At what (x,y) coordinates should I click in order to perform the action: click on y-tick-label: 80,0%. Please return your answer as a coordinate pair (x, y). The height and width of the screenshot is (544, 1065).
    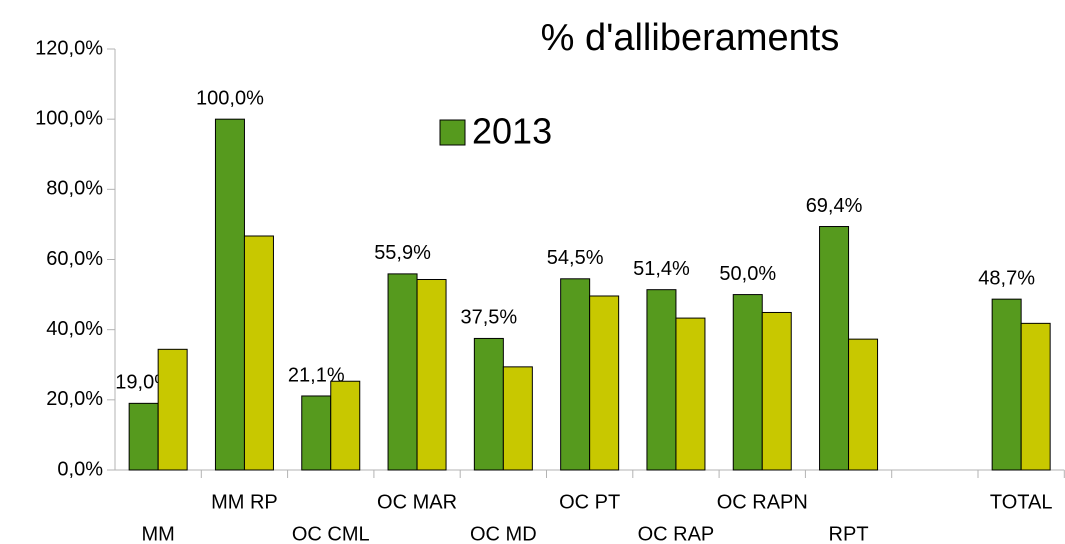
    Looking at the image, I should click on (74, 189).